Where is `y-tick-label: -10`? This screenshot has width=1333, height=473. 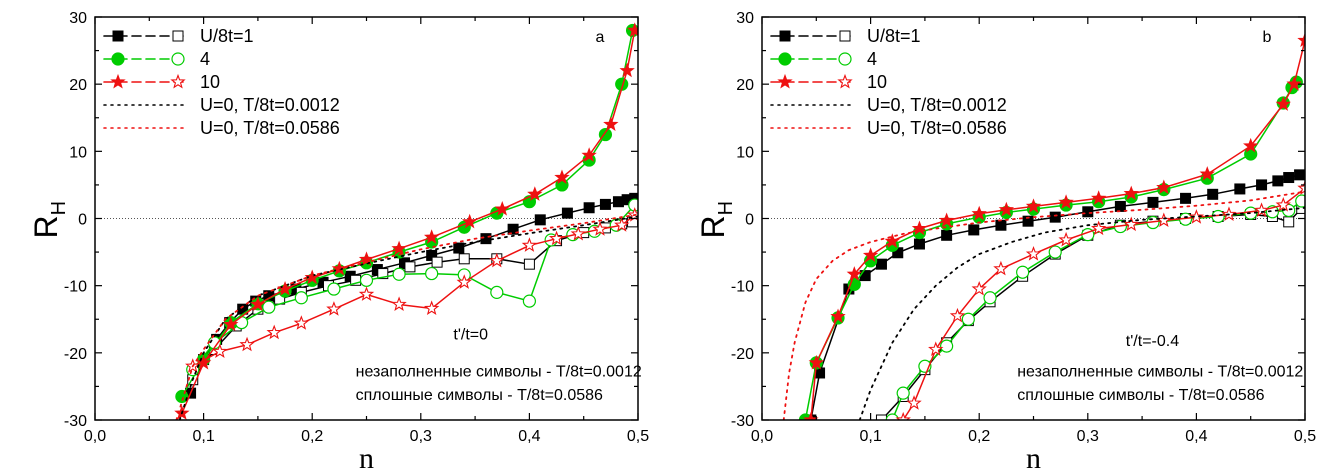
y-tick-label: -10 is located at coordinates (742, 287).